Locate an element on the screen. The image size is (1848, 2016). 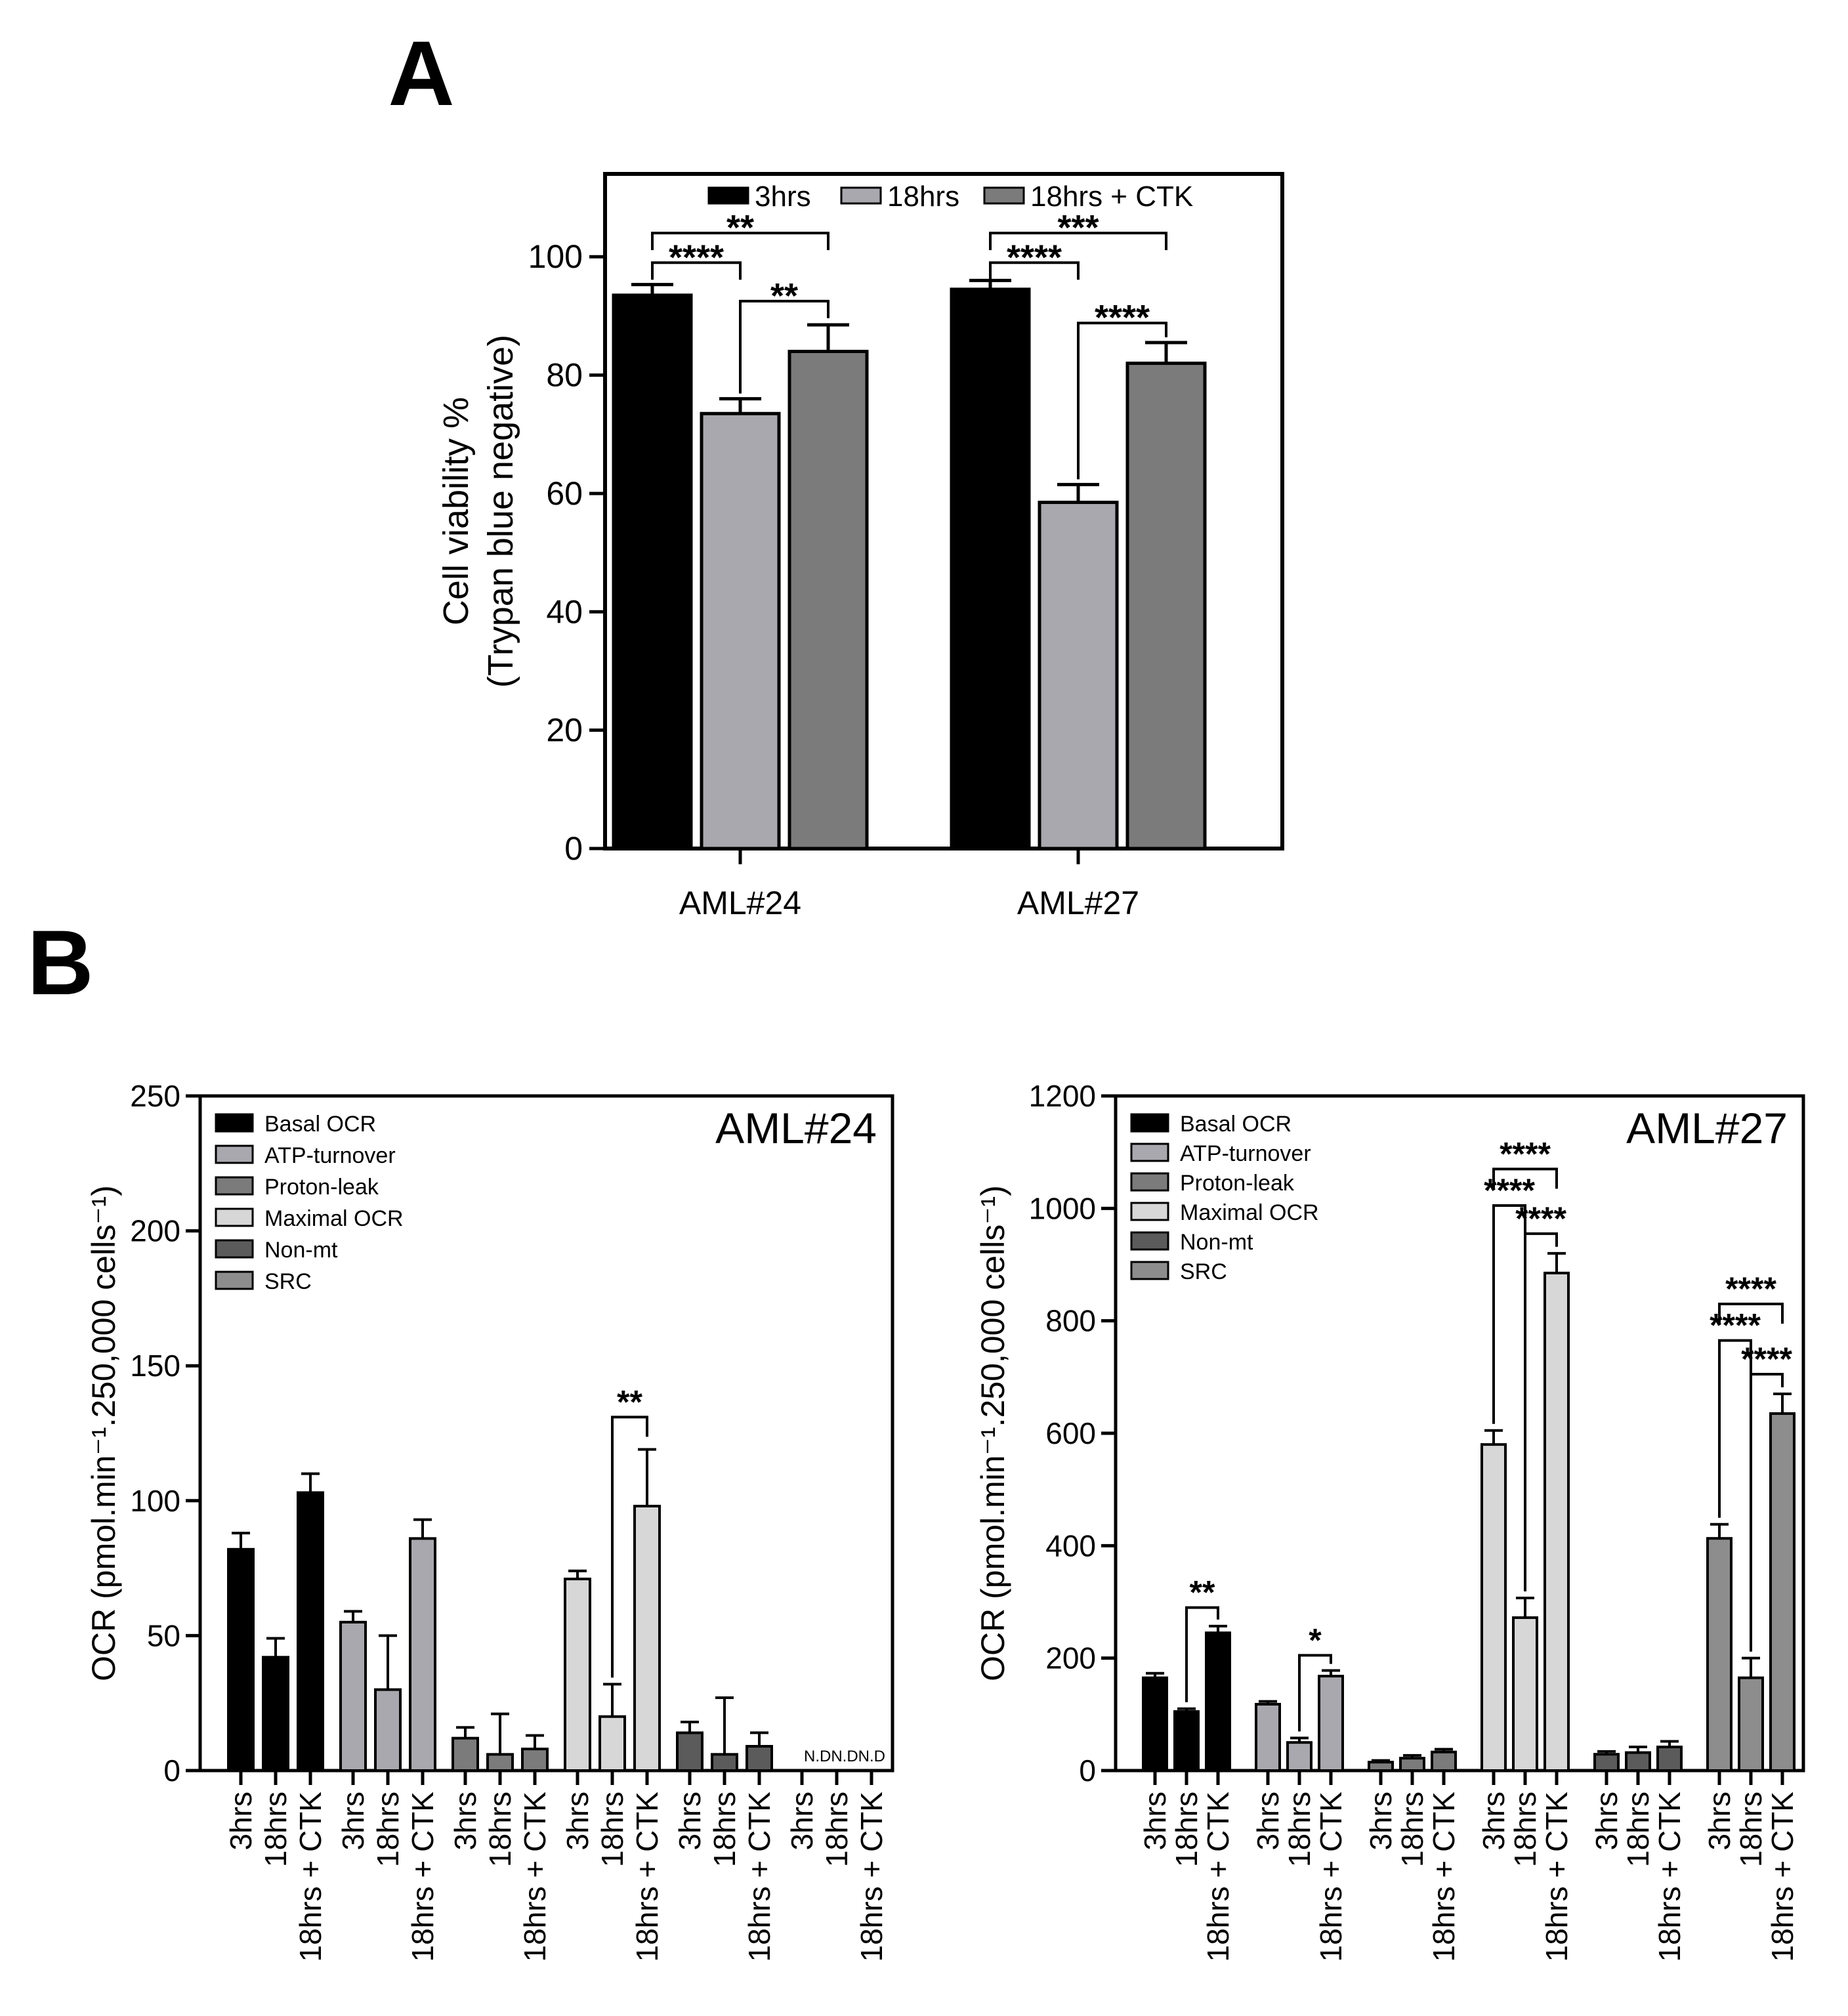
y-tick-label: 50 is located at coordinates (163, 1635).